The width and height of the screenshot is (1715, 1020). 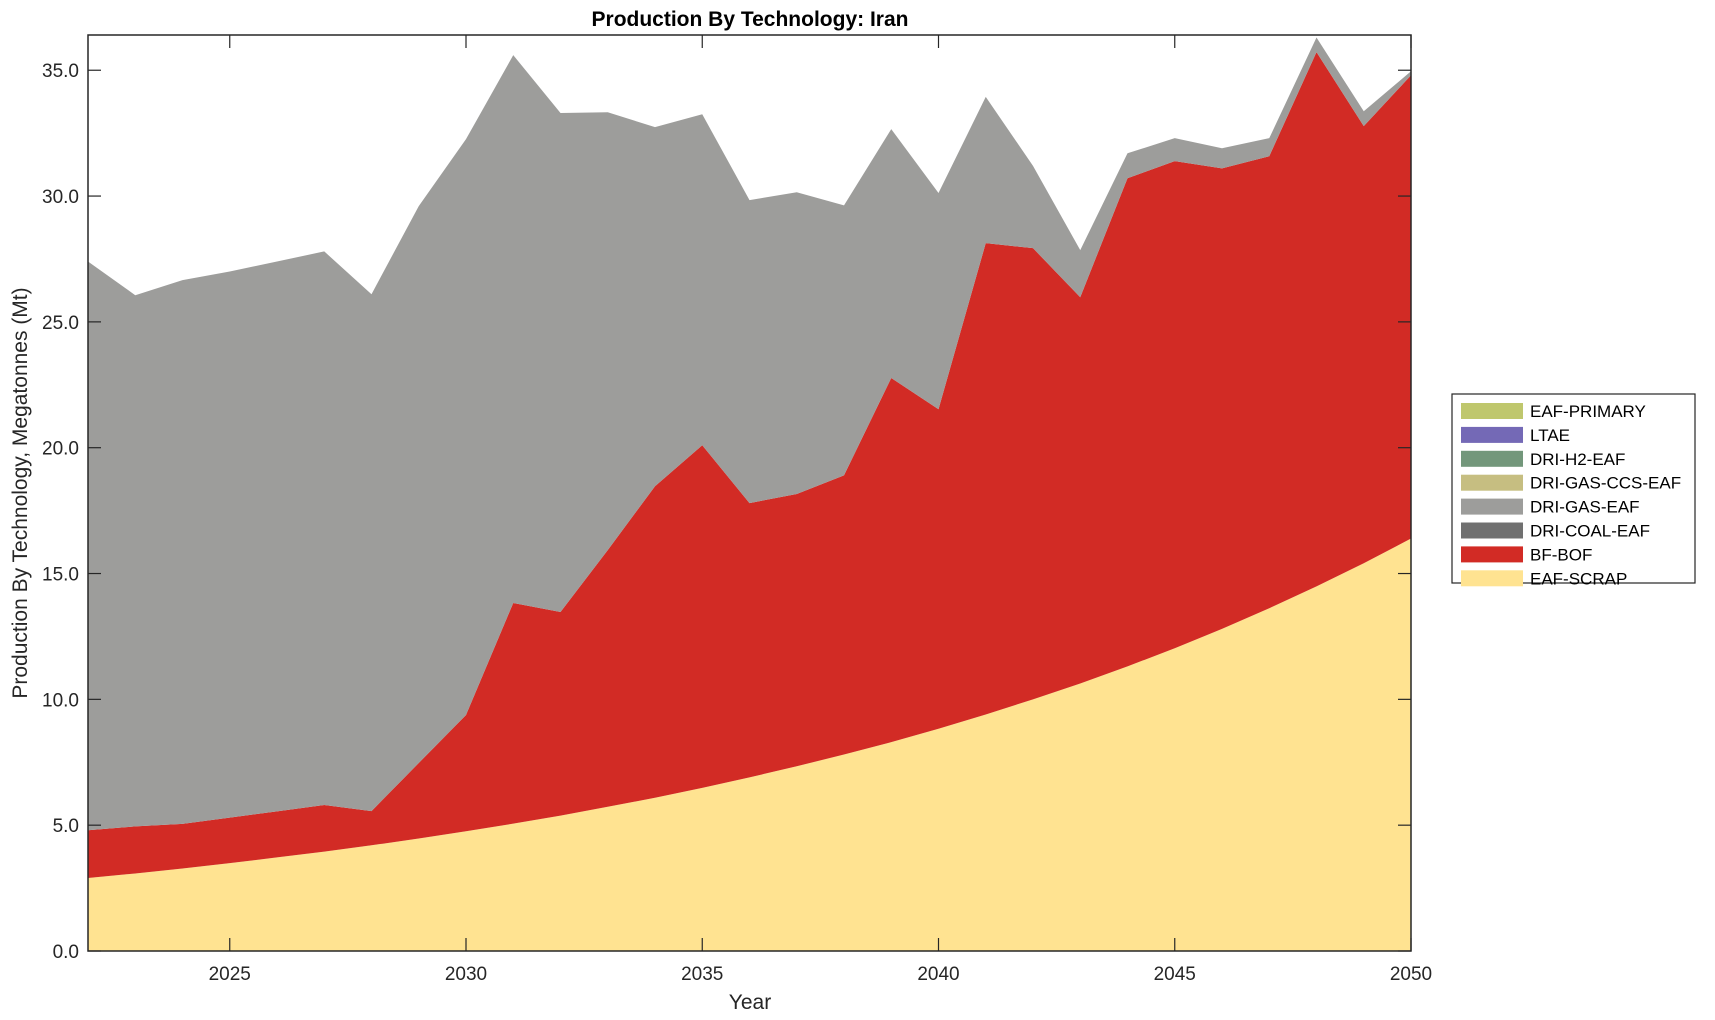 What do you see at coordinates (1588, 411) in the screenshot?
I see `legend-label: EAF-PRIMARY` at bounding box center [1588, 411].